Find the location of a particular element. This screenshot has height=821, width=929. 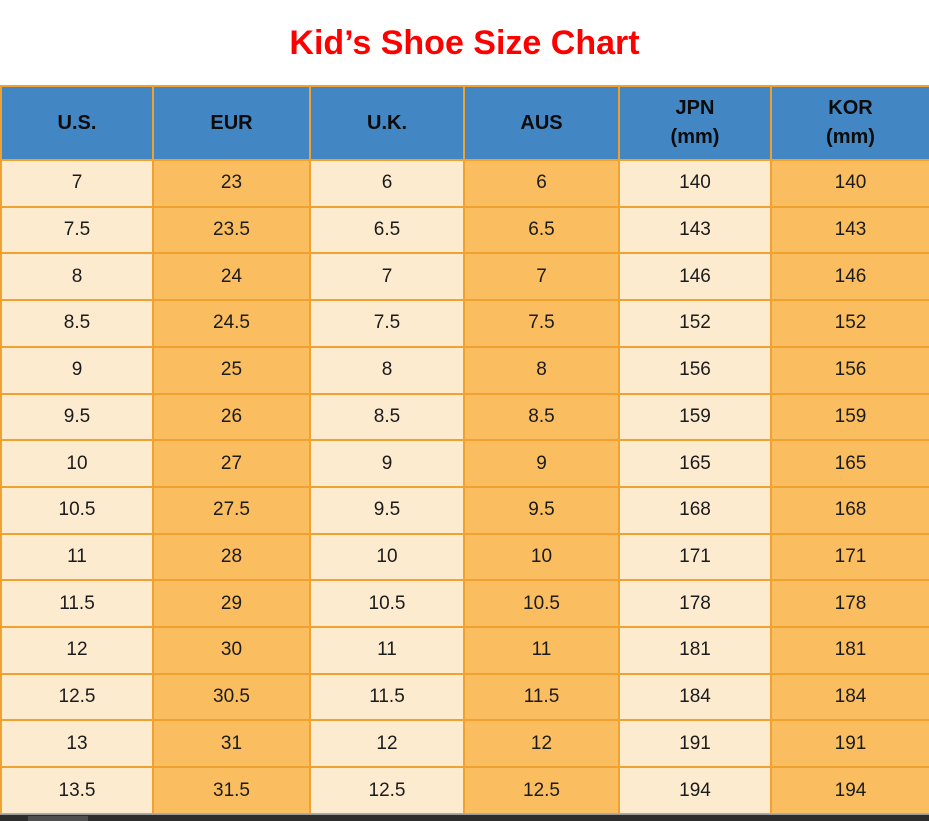

horizontal-scrollbar is located at coordinates (464, 817).